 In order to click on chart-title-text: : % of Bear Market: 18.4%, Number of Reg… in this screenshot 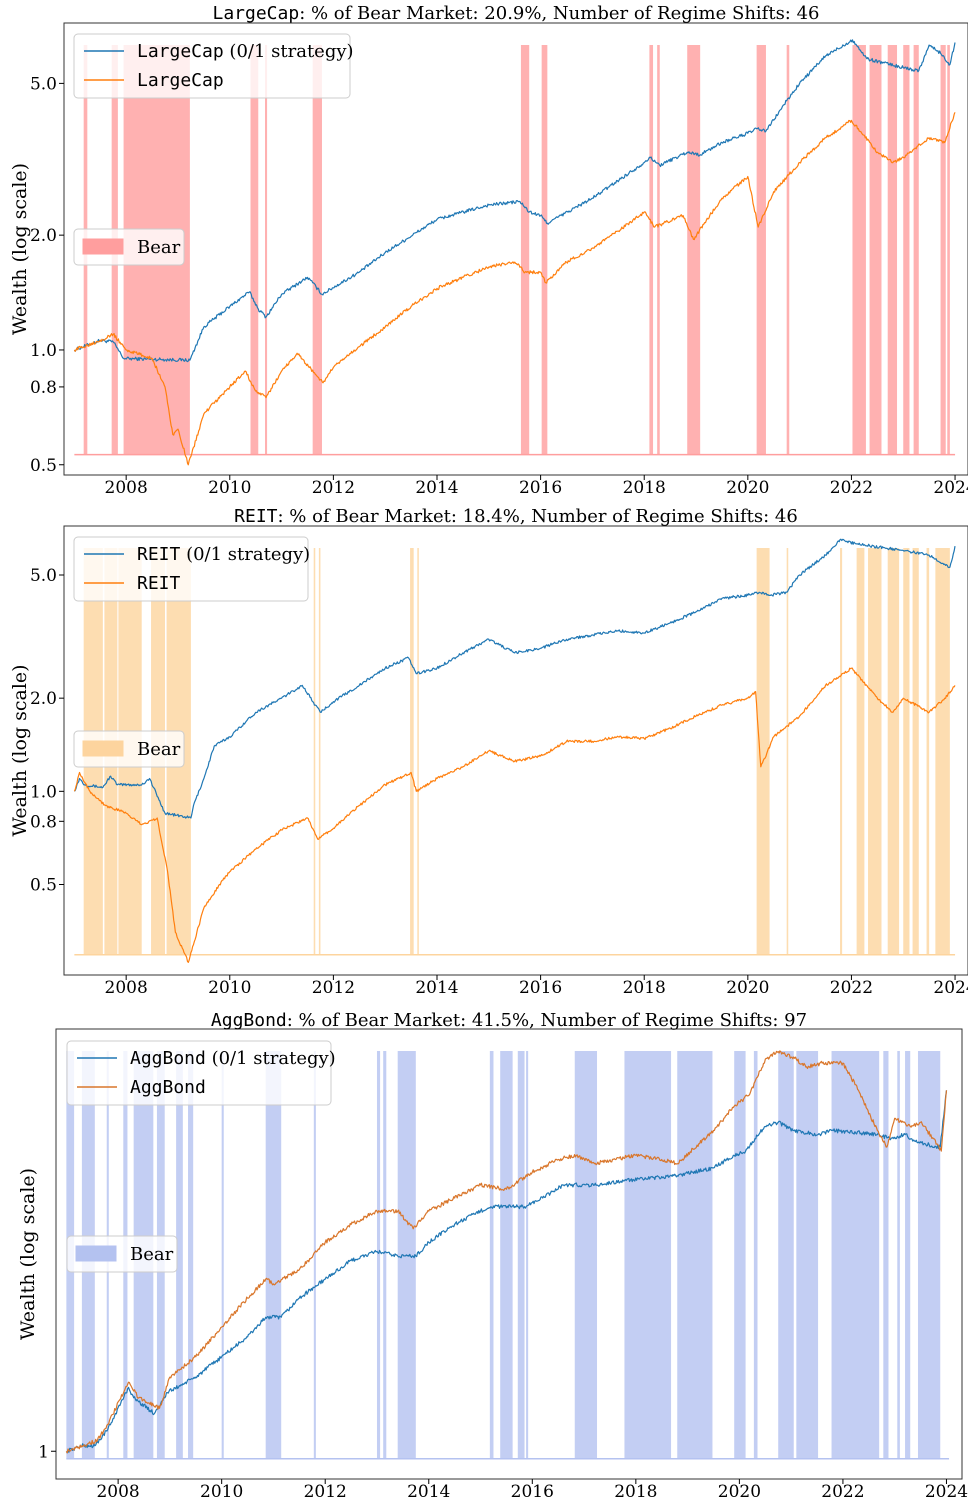, I will do `click(538, 516)`.